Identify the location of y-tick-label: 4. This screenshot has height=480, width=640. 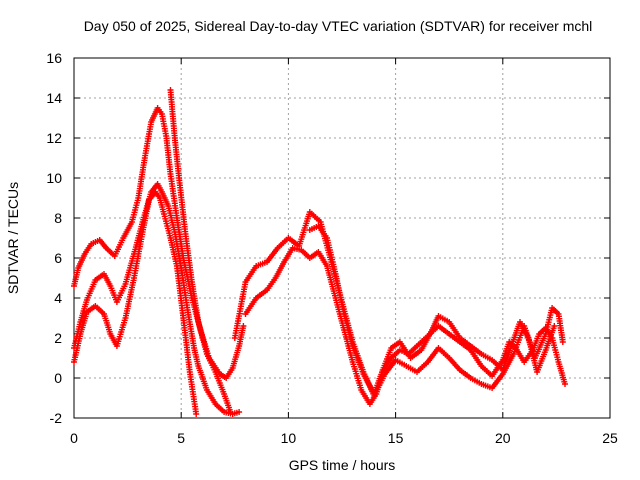
(58, 298).